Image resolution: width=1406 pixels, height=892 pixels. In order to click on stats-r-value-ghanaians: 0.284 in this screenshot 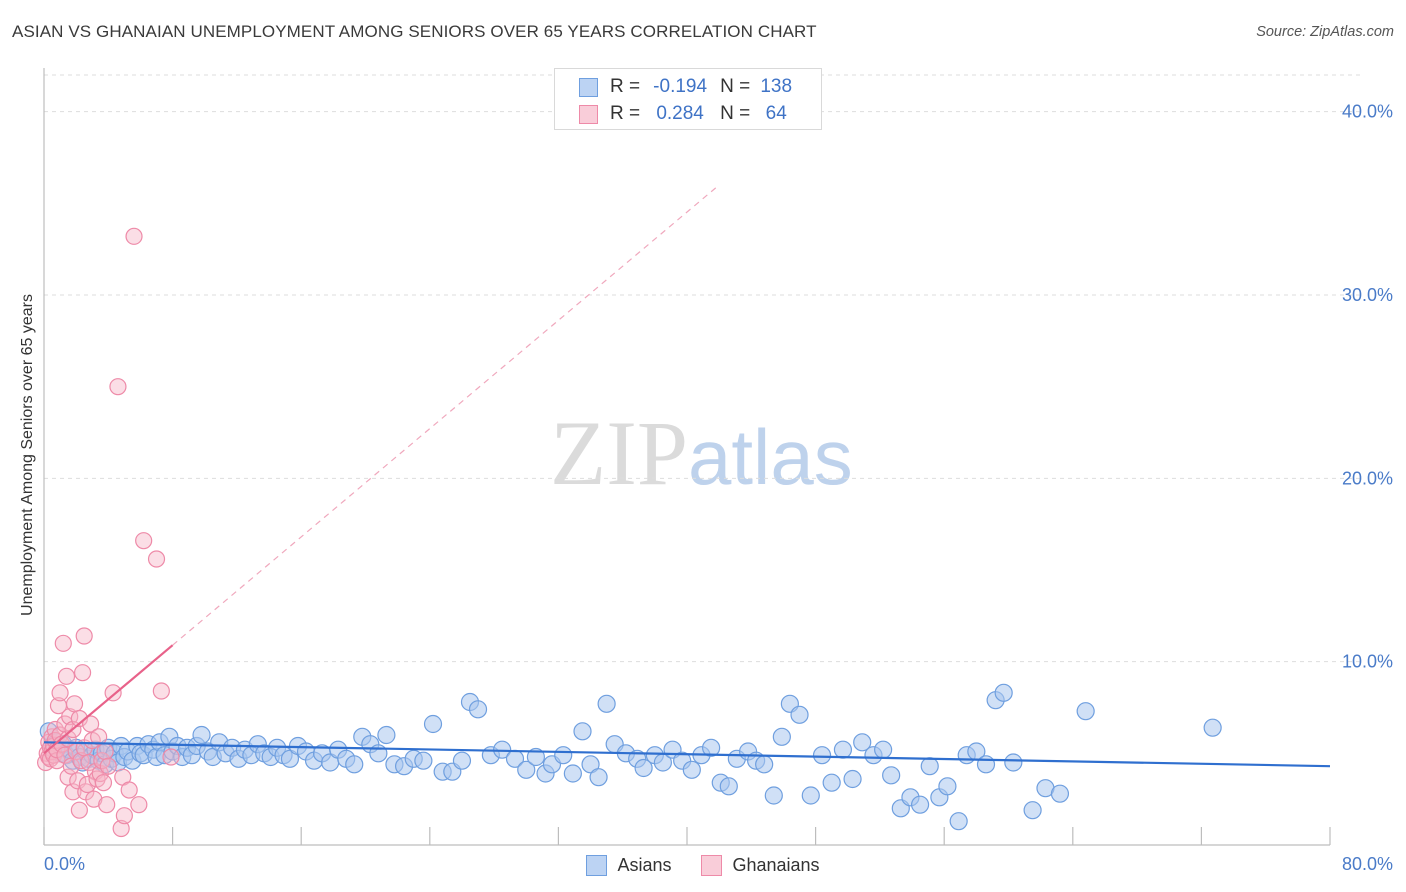, I will do `click(680, 113)`.